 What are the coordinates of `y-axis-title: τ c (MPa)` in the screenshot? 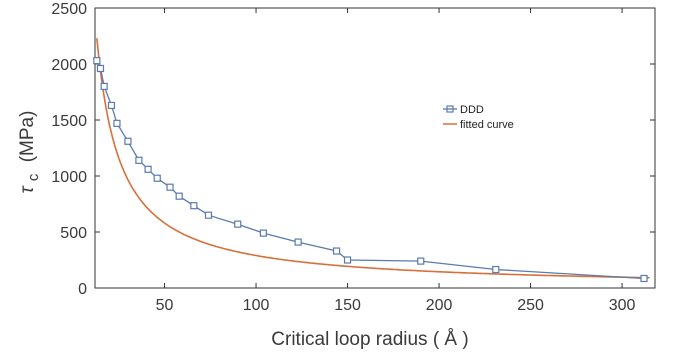 It's located at (30, 152).